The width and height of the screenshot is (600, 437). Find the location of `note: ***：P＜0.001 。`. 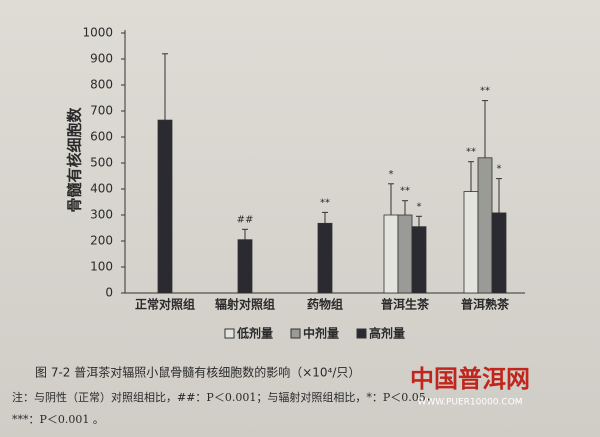

note: ***：P＜0.001 。 is located at coordinates (58, 419).